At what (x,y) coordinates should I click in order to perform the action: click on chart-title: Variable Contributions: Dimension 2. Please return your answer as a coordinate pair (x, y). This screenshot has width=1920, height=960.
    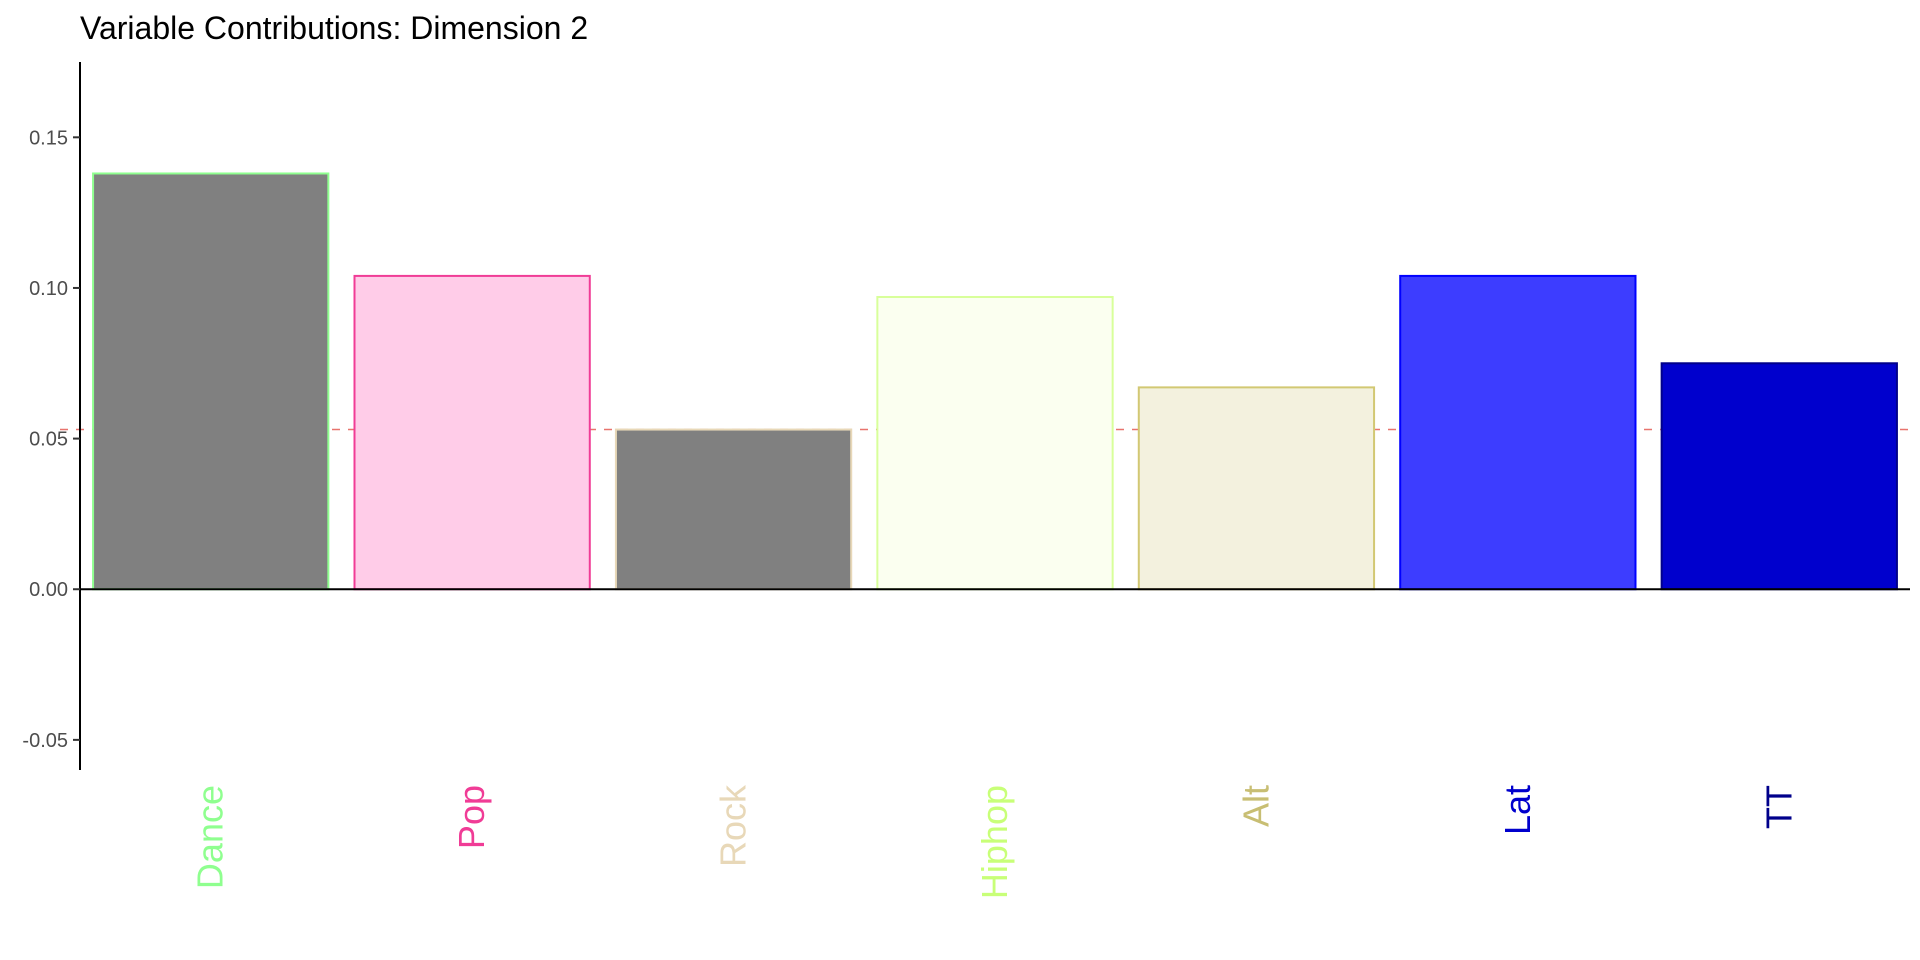
    Looking at the image, I should click on (334, 28).